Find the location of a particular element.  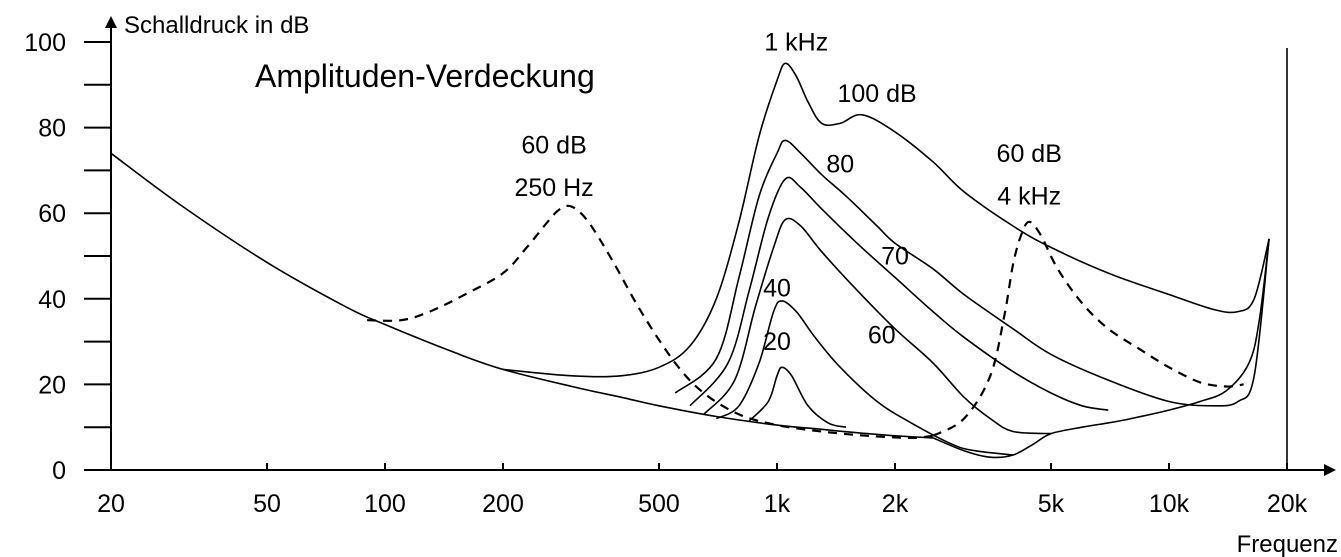

y-tick-label: 60 is located at coordinates (52, 214).